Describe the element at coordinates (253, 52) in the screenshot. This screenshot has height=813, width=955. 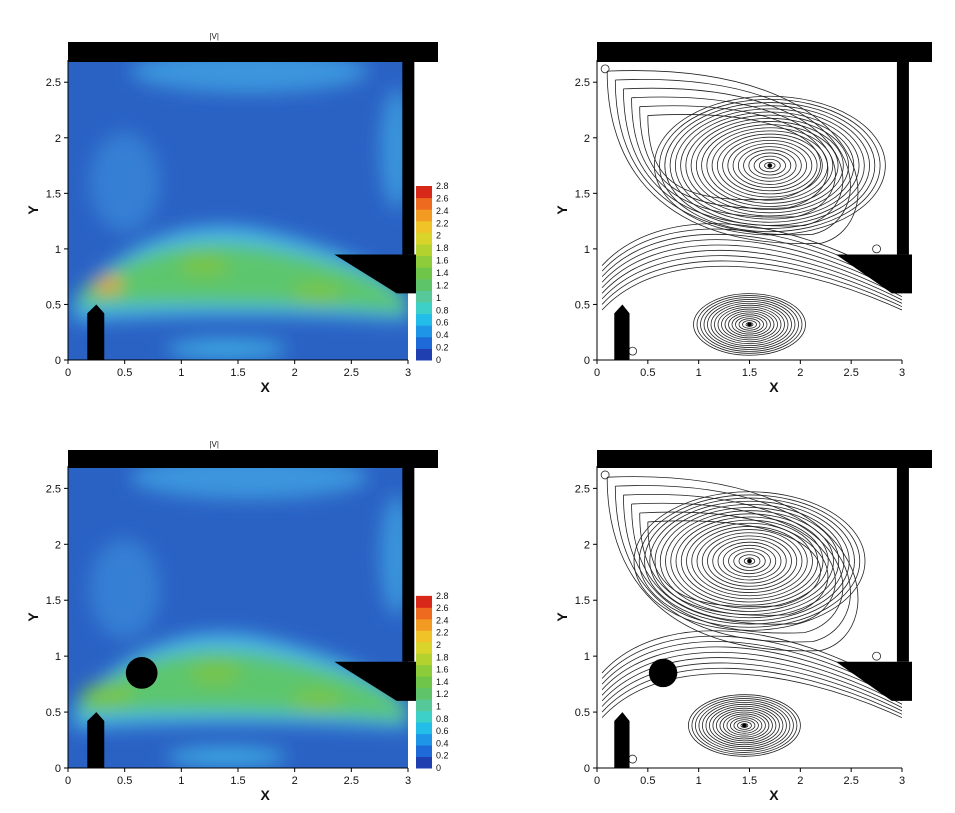
I see `top-wall` at that location.